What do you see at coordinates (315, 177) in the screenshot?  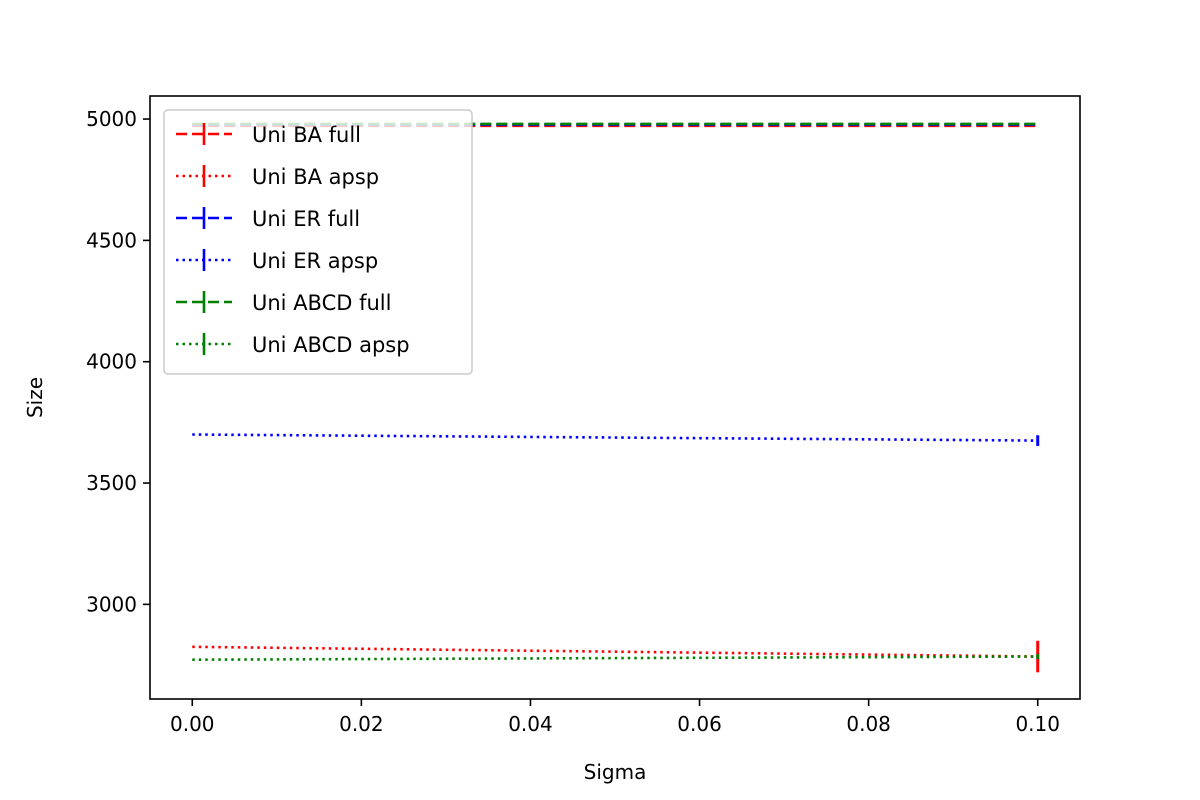 I see `legend-label-uni-ba-apsp: Uni BA apsp` at bounding box center [315, 177].